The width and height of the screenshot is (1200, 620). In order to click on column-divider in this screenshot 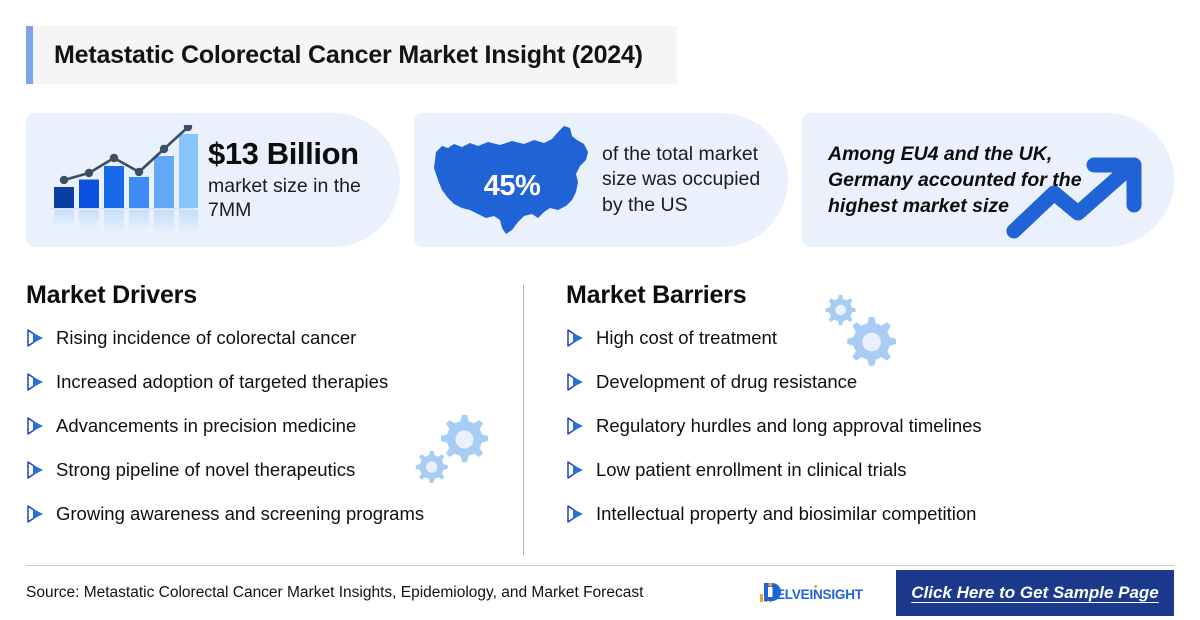, I will do `click(523, 420)`.